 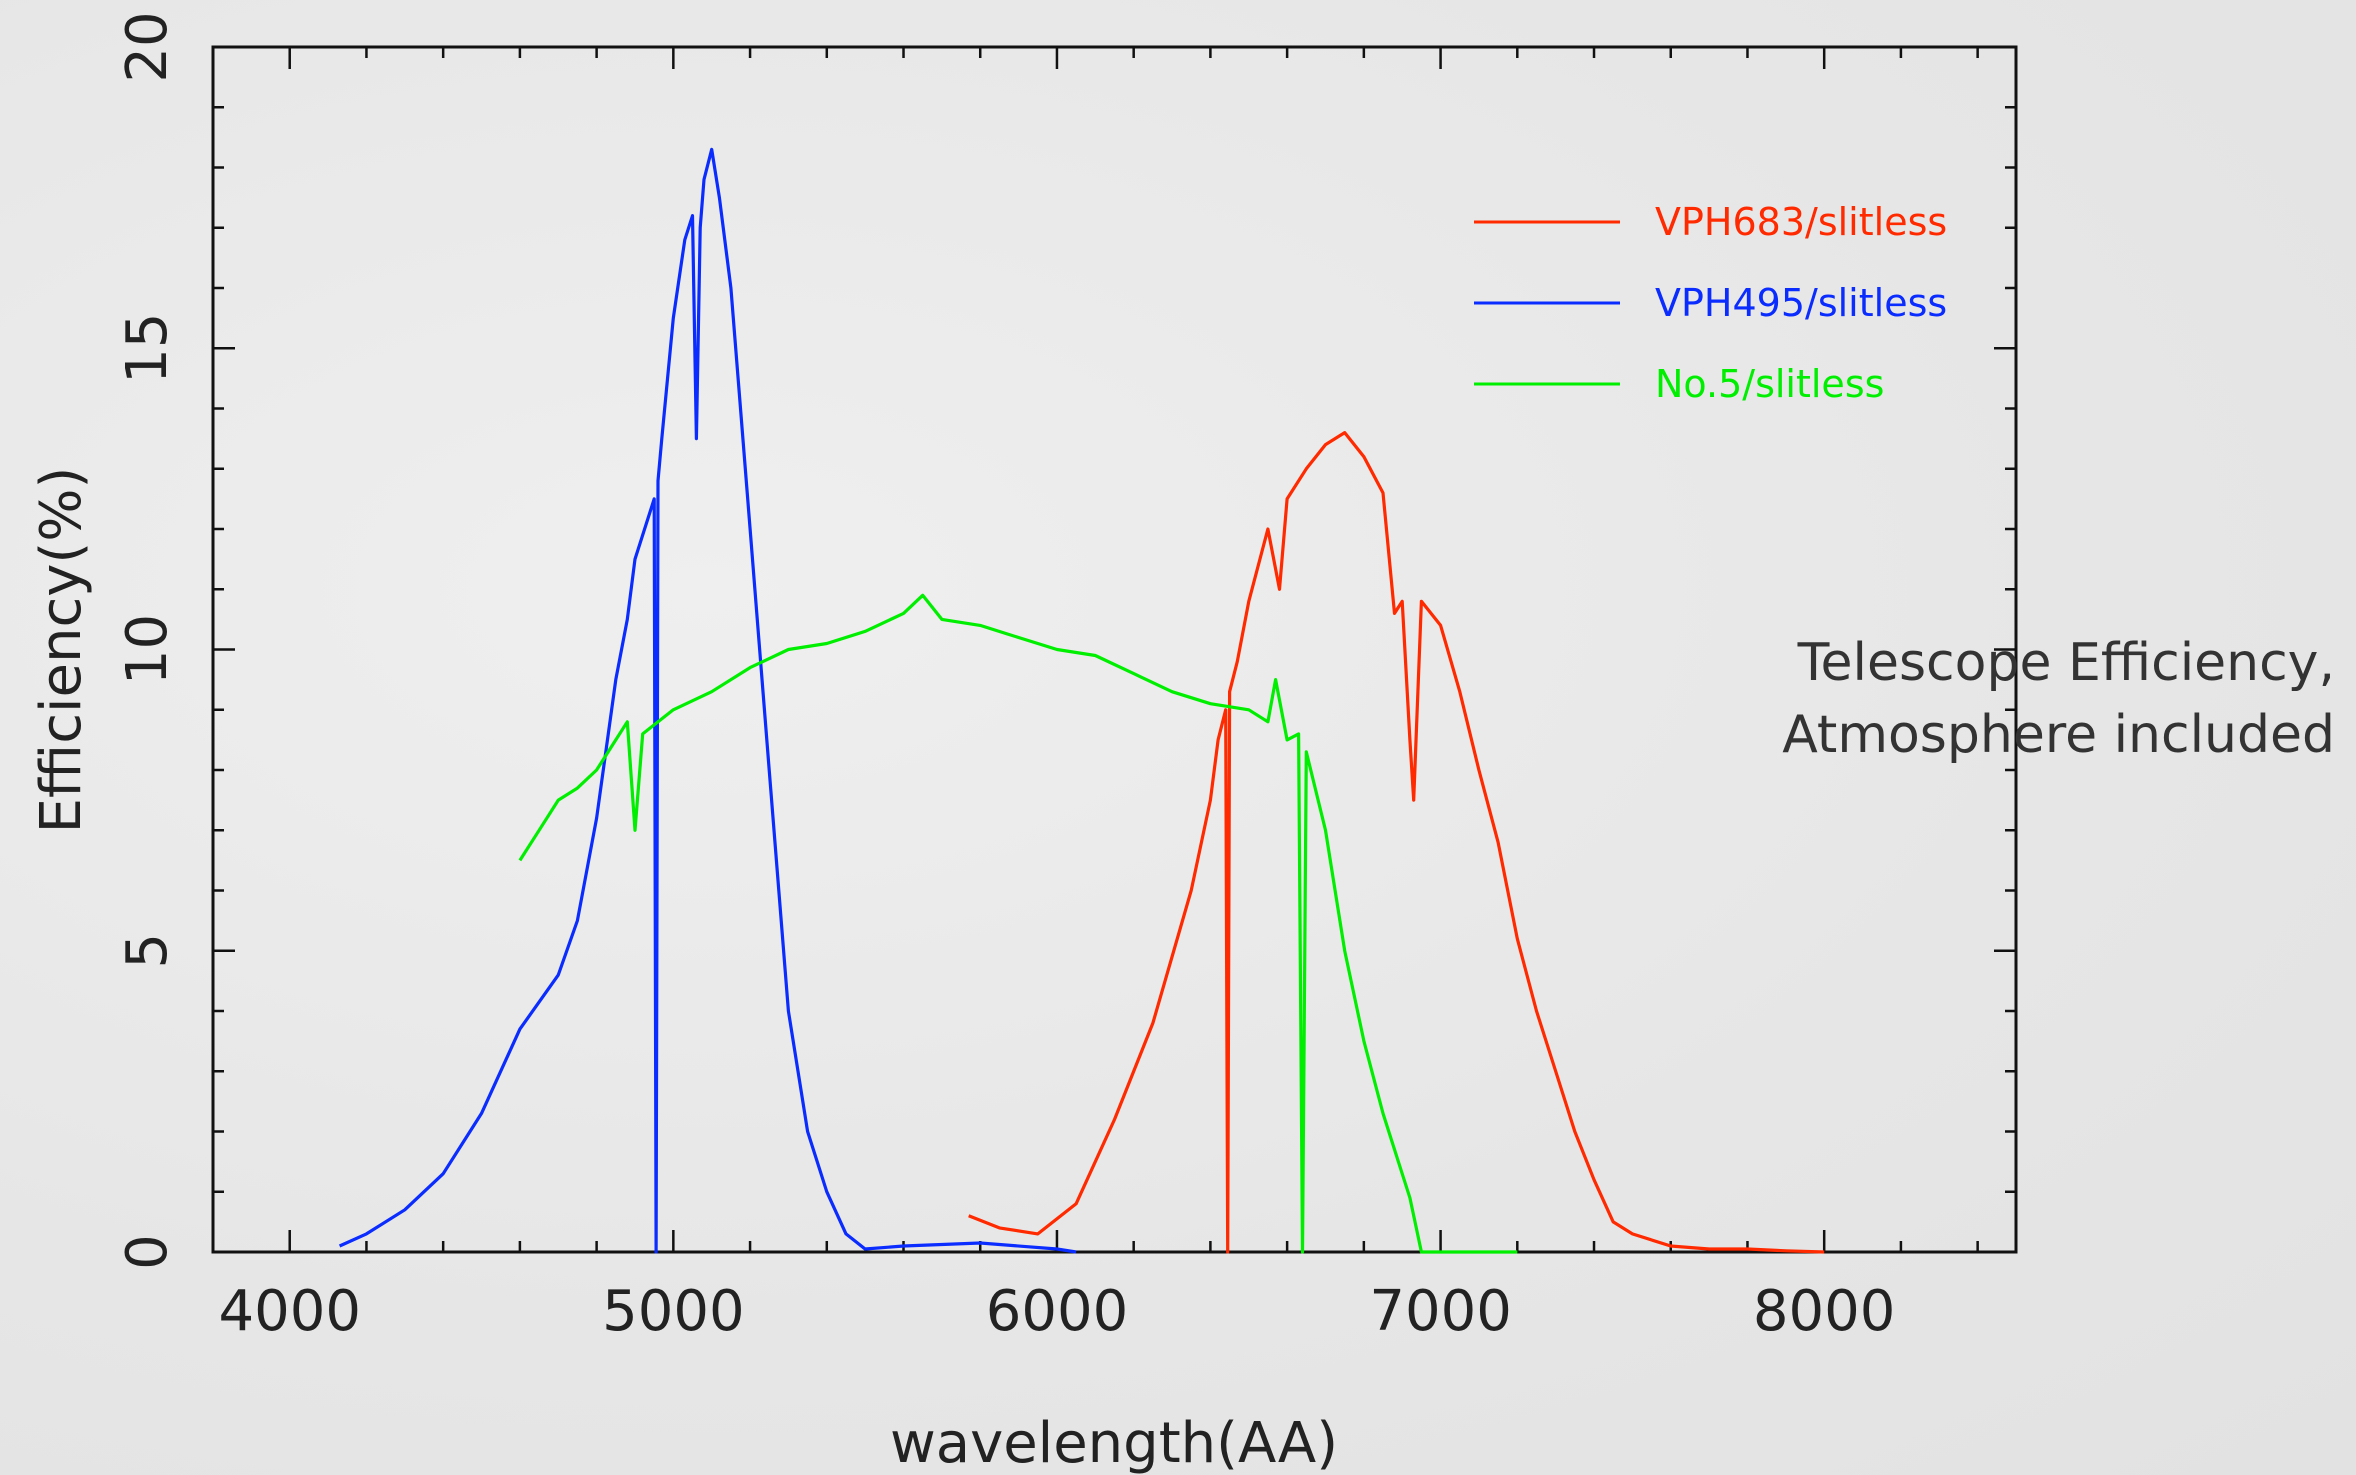 I want to click on y-tick-label: 15, so click(x=147, y=348).